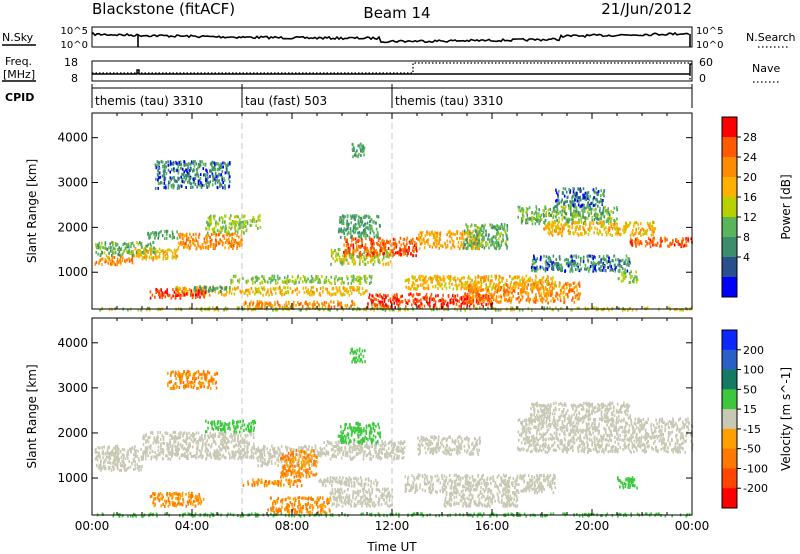 This screenshot has width=800, height=554. Describe the element at coordinates (358, 150) in the screenshot. I see `data-region` at that location.